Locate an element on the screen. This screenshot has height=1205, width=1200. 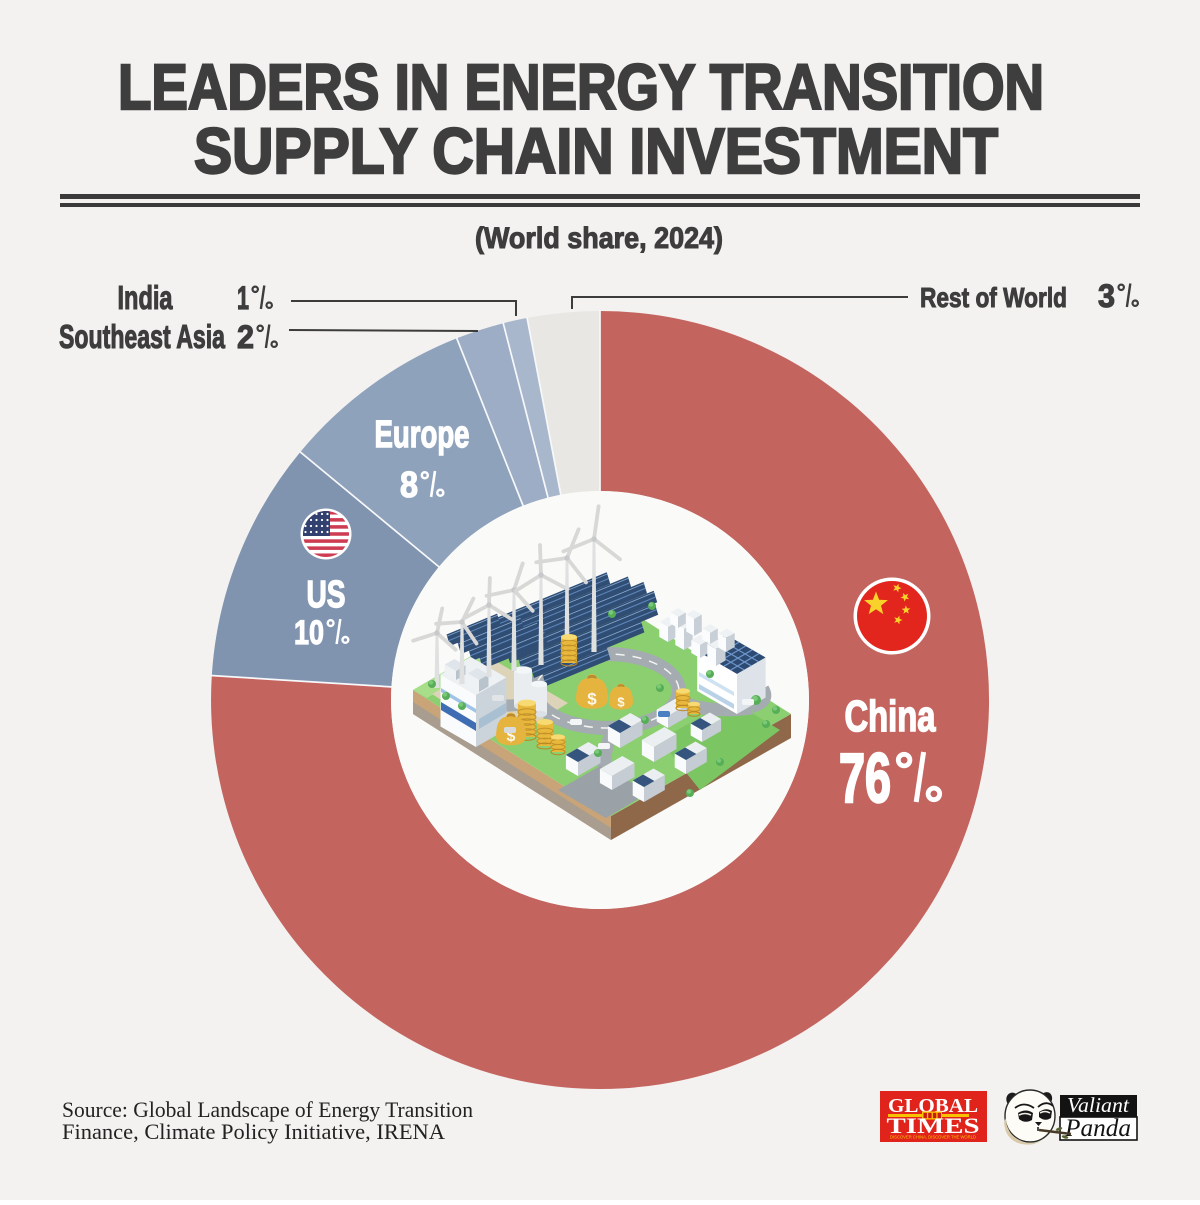
svg-text: TIMES is located at coordinates (933, 1125).